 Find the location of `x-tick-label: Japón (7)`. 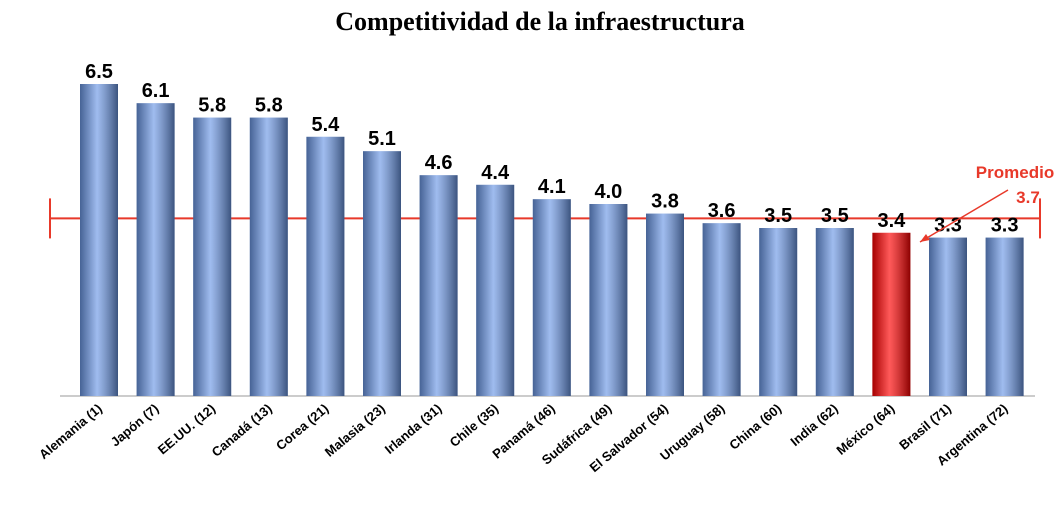

x-tick-label: Japón (7) is located at coordinates (135, 425).